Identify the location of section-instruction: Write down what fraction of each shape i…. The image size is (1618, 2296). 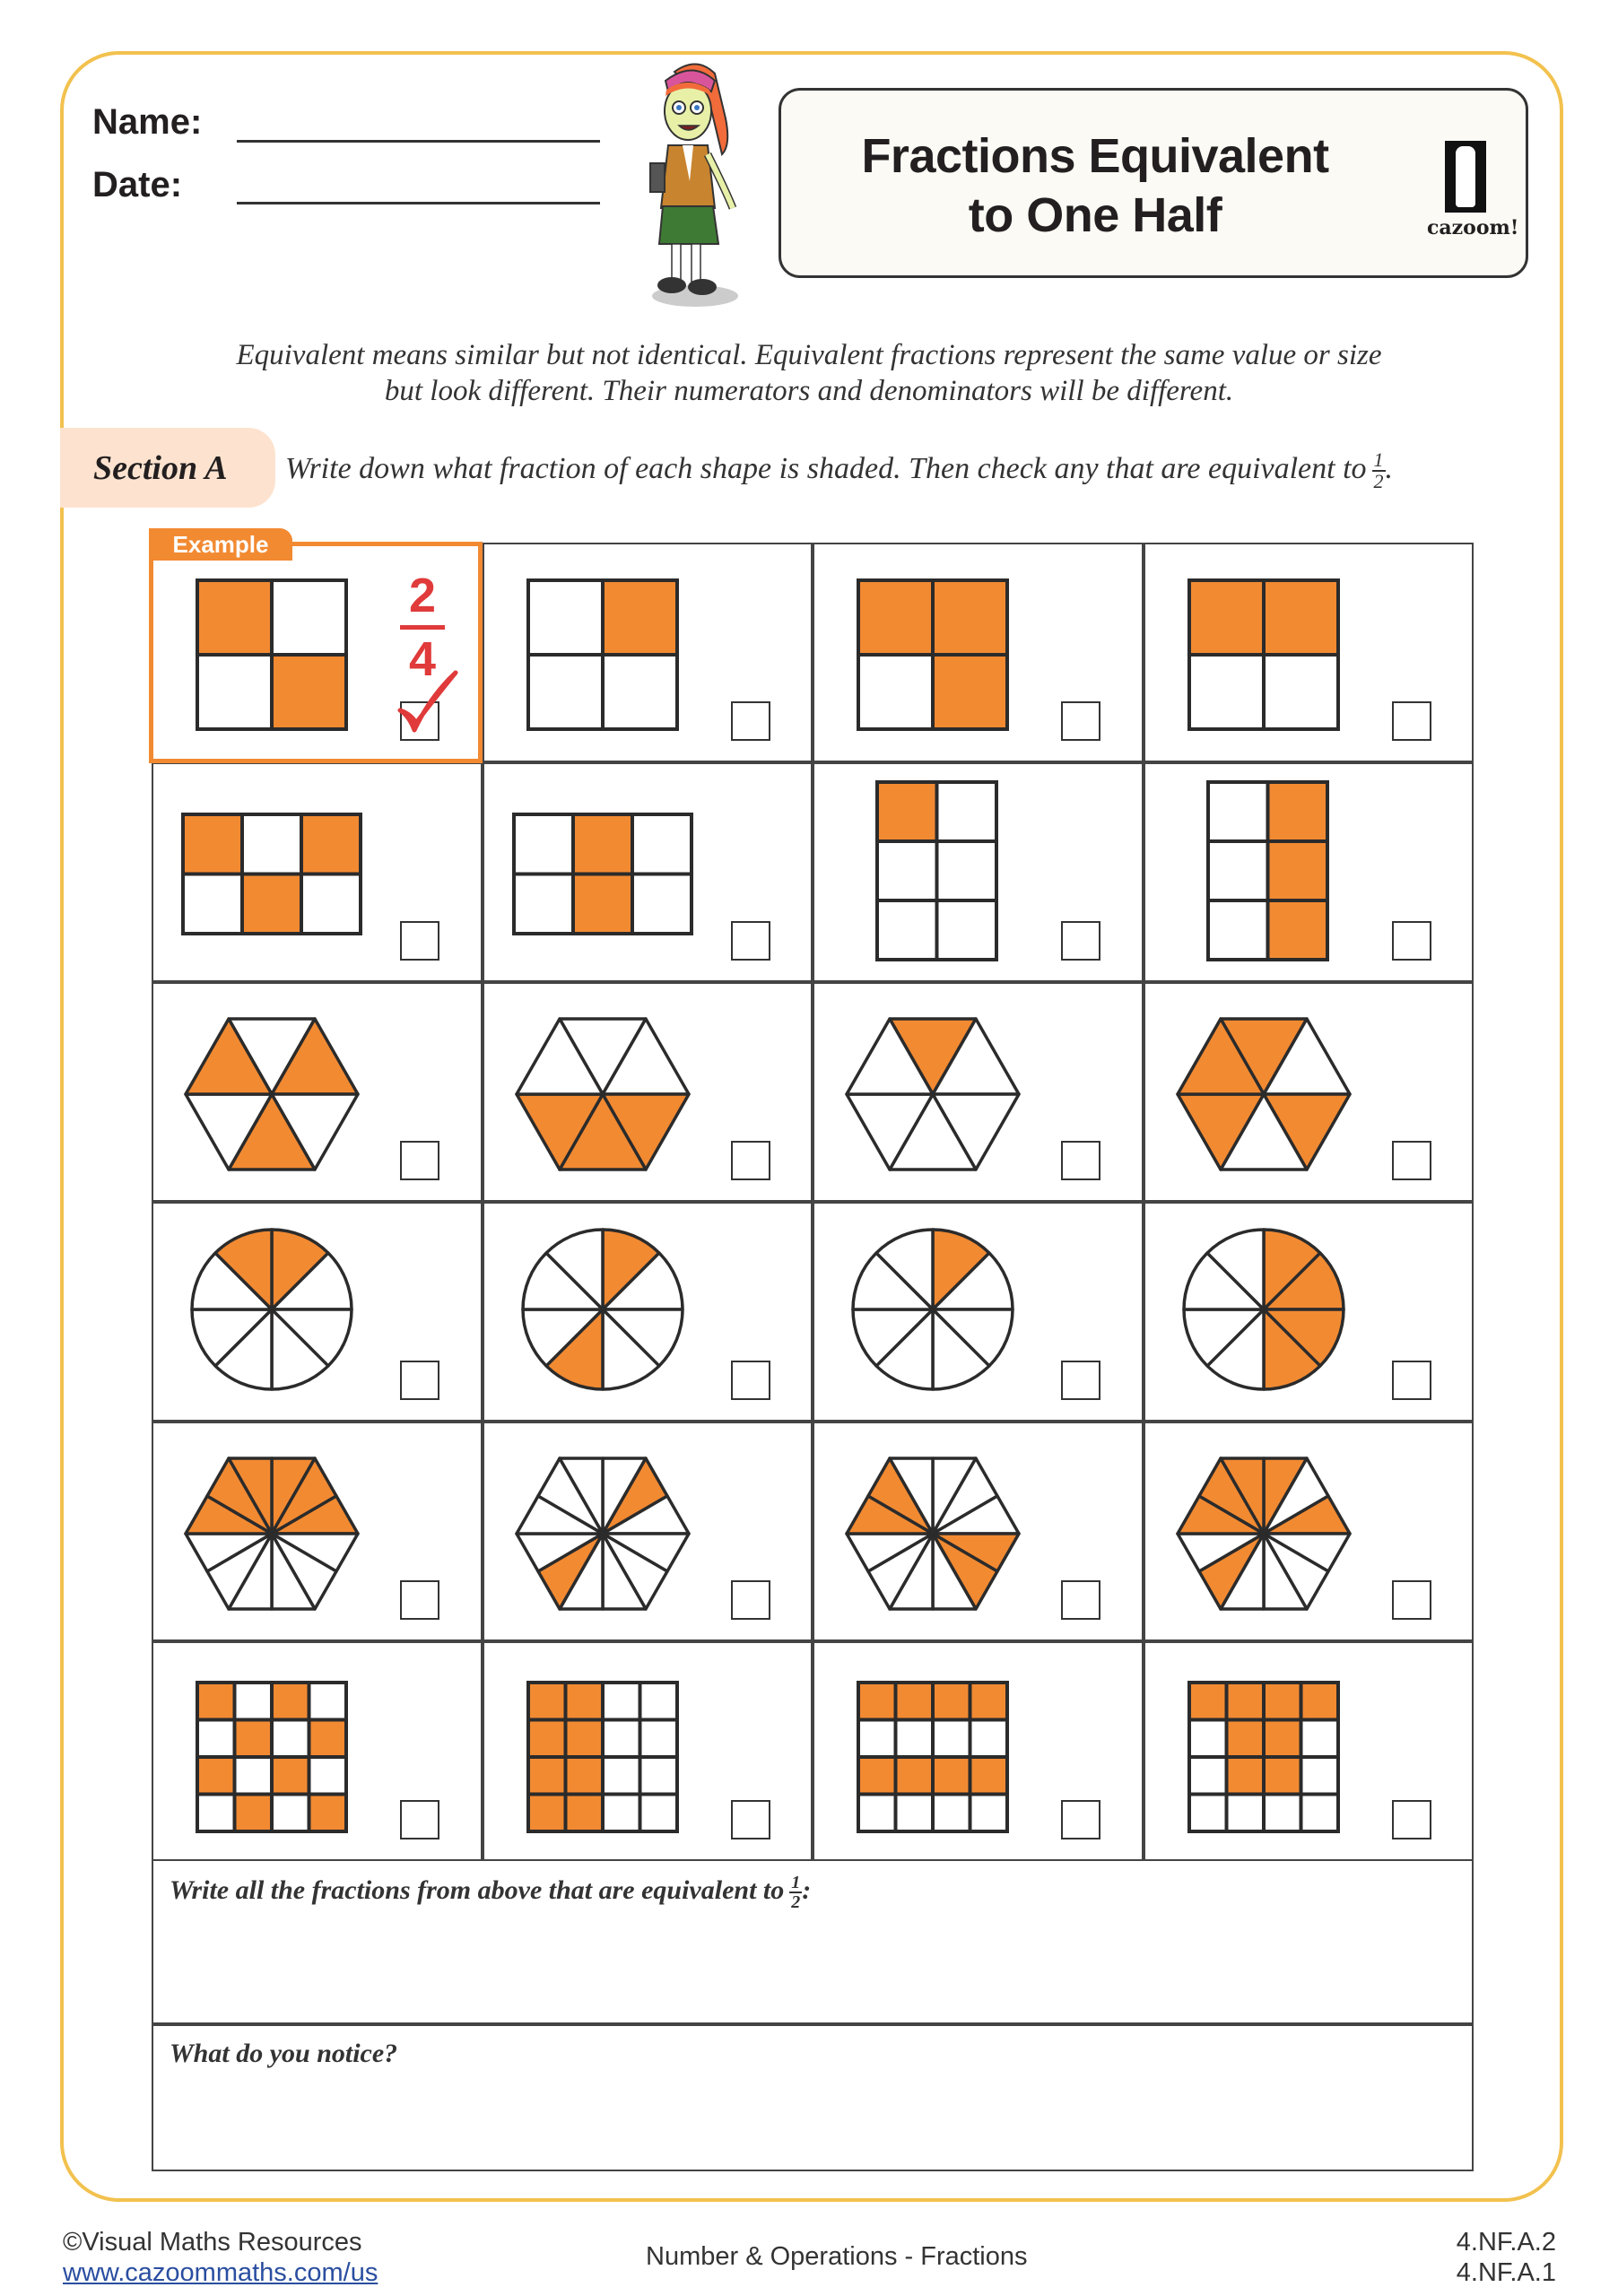
(839, 470).